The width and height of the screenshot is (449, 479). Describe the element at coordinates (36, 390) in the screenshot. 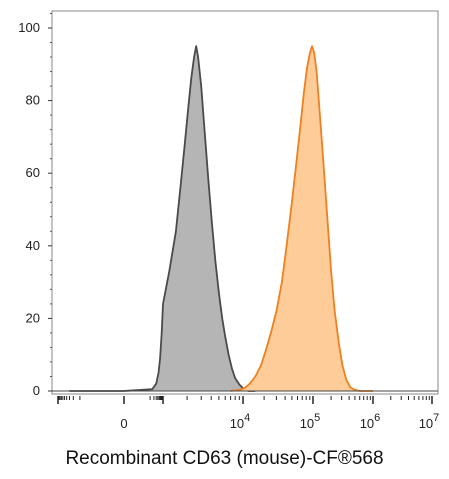

I see `y-tick-label: 0` at that location.